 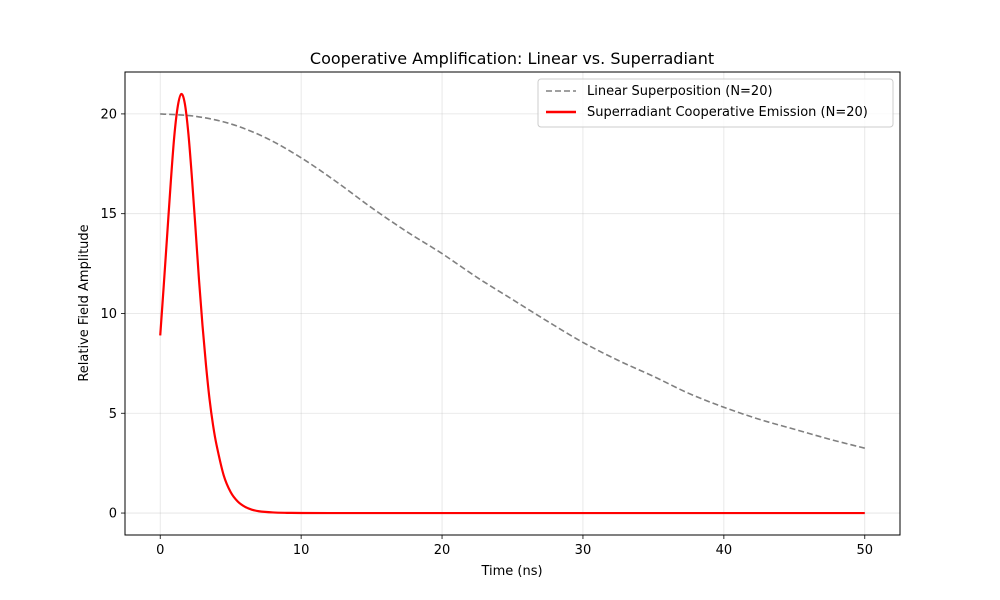 I want to click on y-tick-label: 20, so click(x=108, y=114).